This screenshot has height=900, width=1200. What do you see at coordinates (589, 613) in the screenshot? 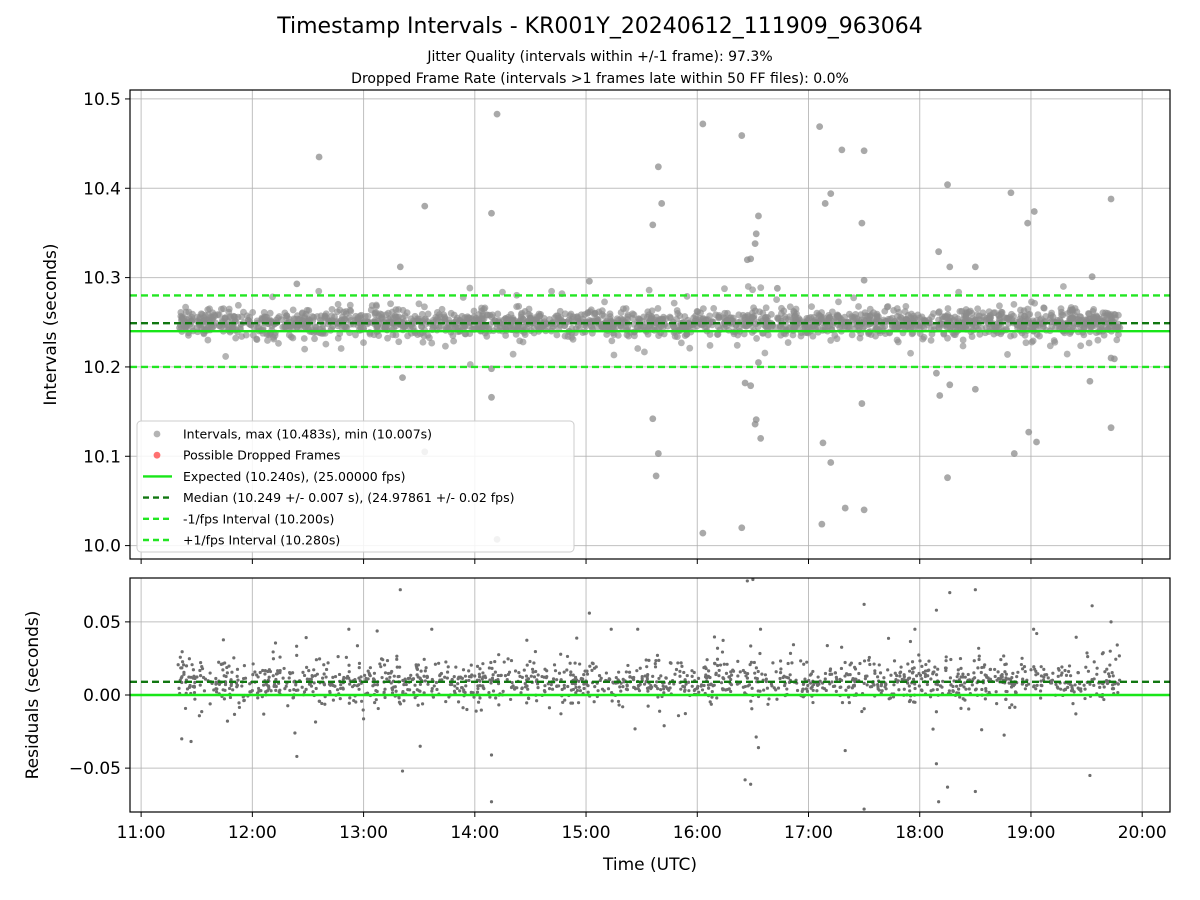
I see `residual-outlier-point` at bounding box center [589, 613].